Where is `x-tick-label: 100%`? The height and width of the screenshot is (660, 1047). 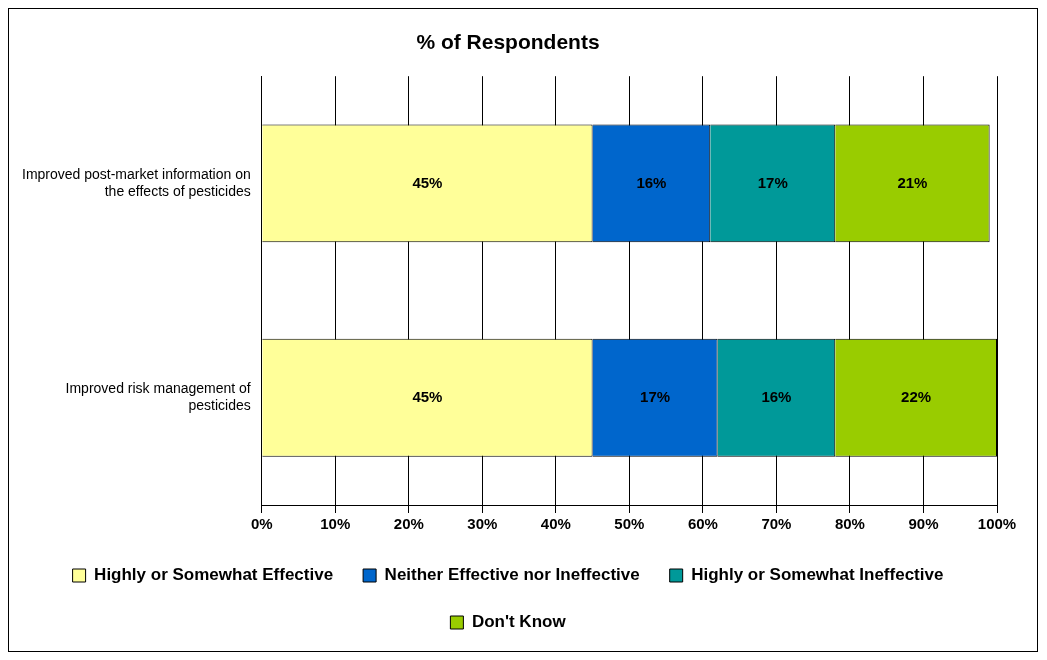 x-tick-label: 100% is located at coordinates (997, 524).